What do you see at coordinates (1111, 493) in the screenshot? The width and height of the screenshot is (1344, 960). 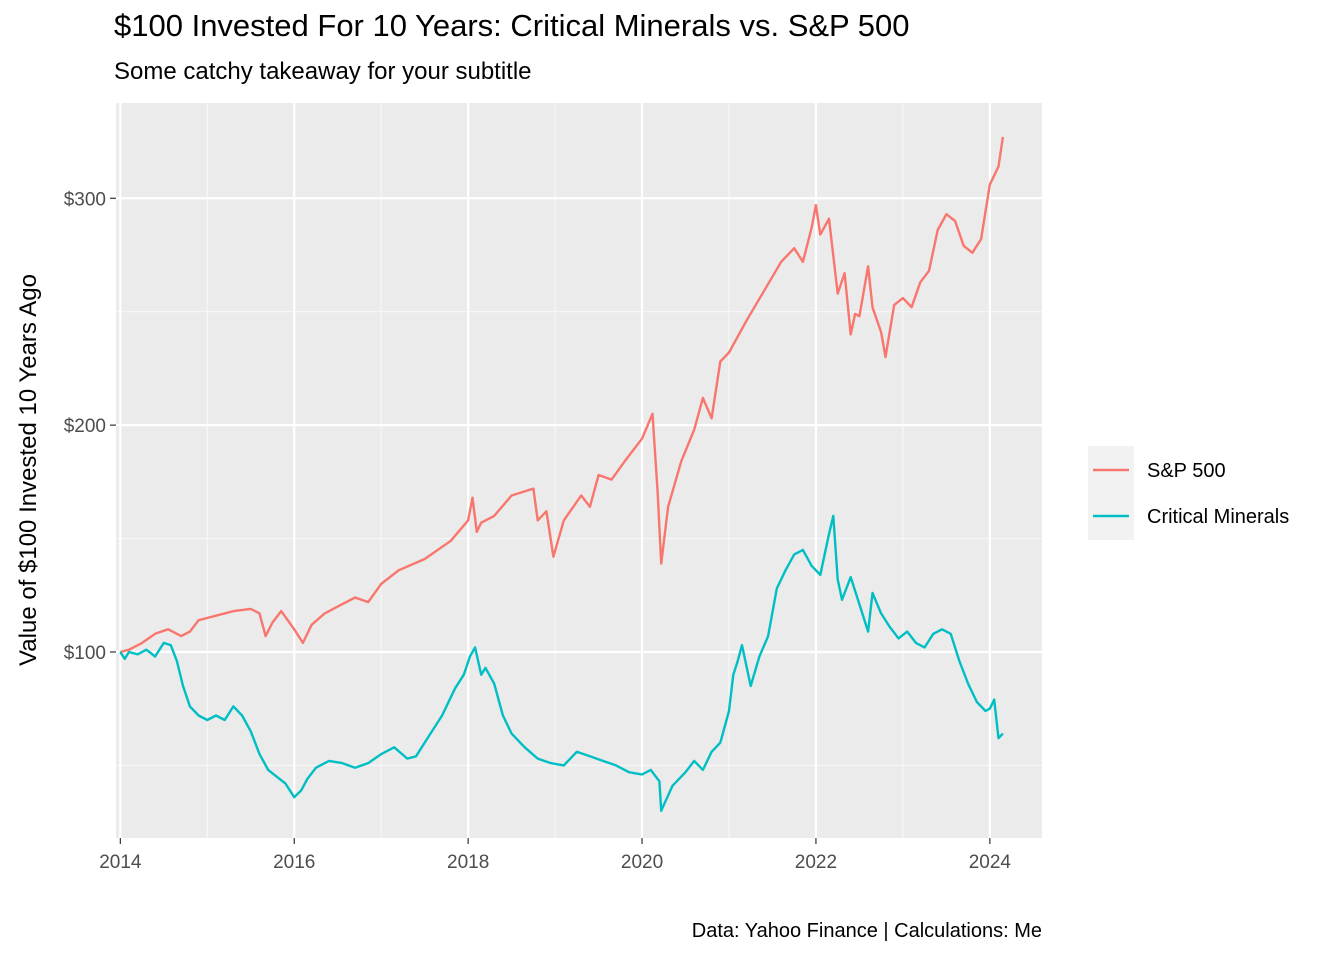 I see `legend-key-background` at bounding box center [1111, 493].